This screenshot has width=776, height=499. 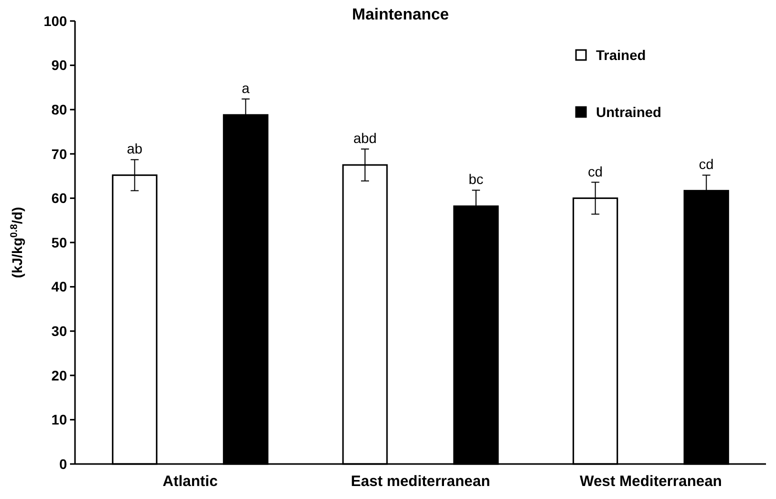 I want to click on y-tick-label: 20, so click(x=59, y=375).